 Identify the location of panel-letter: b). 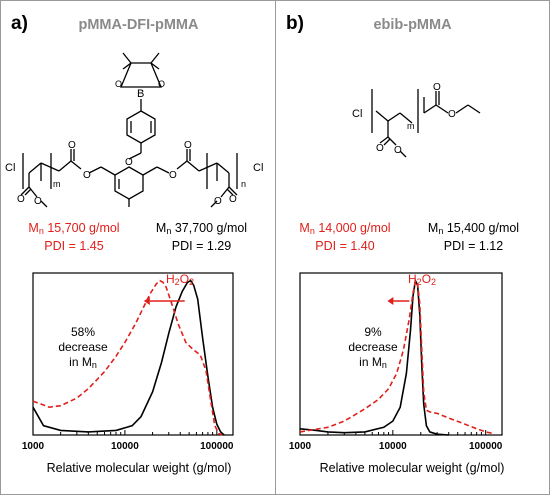
(295, 23).